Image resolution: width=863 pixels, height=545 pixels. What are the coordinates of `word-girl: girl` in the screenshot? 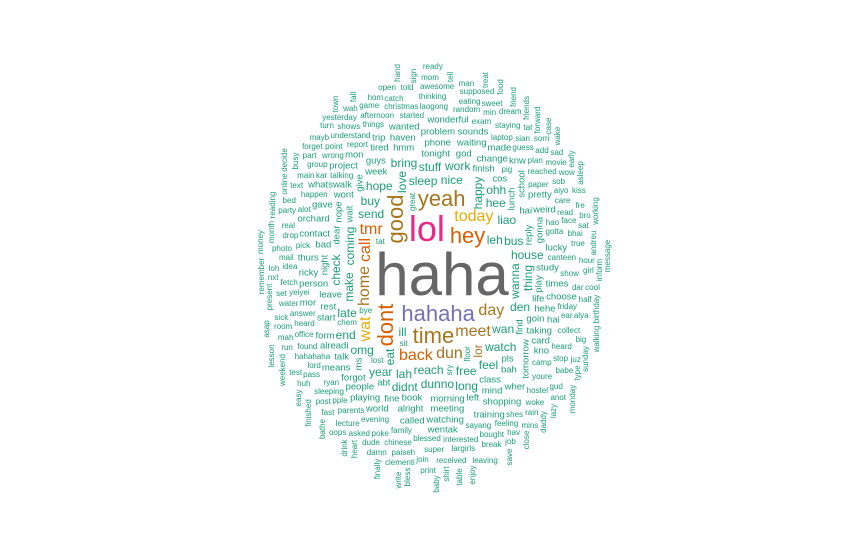 It's located at (588, 271).